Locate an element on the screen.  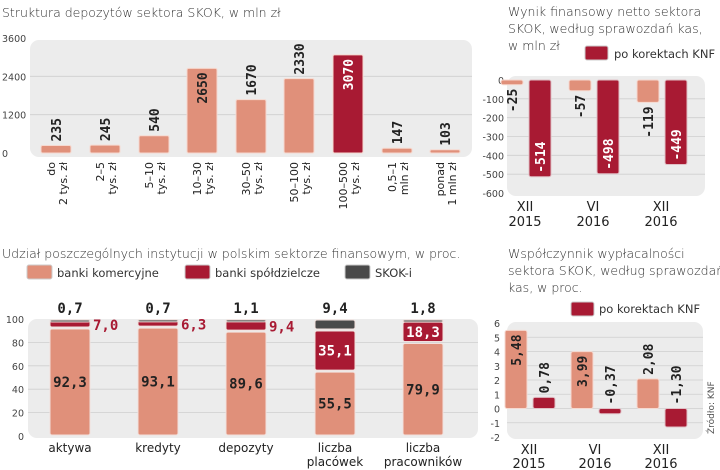
y-tick-label: -300 is located at coordinates (493, 138).